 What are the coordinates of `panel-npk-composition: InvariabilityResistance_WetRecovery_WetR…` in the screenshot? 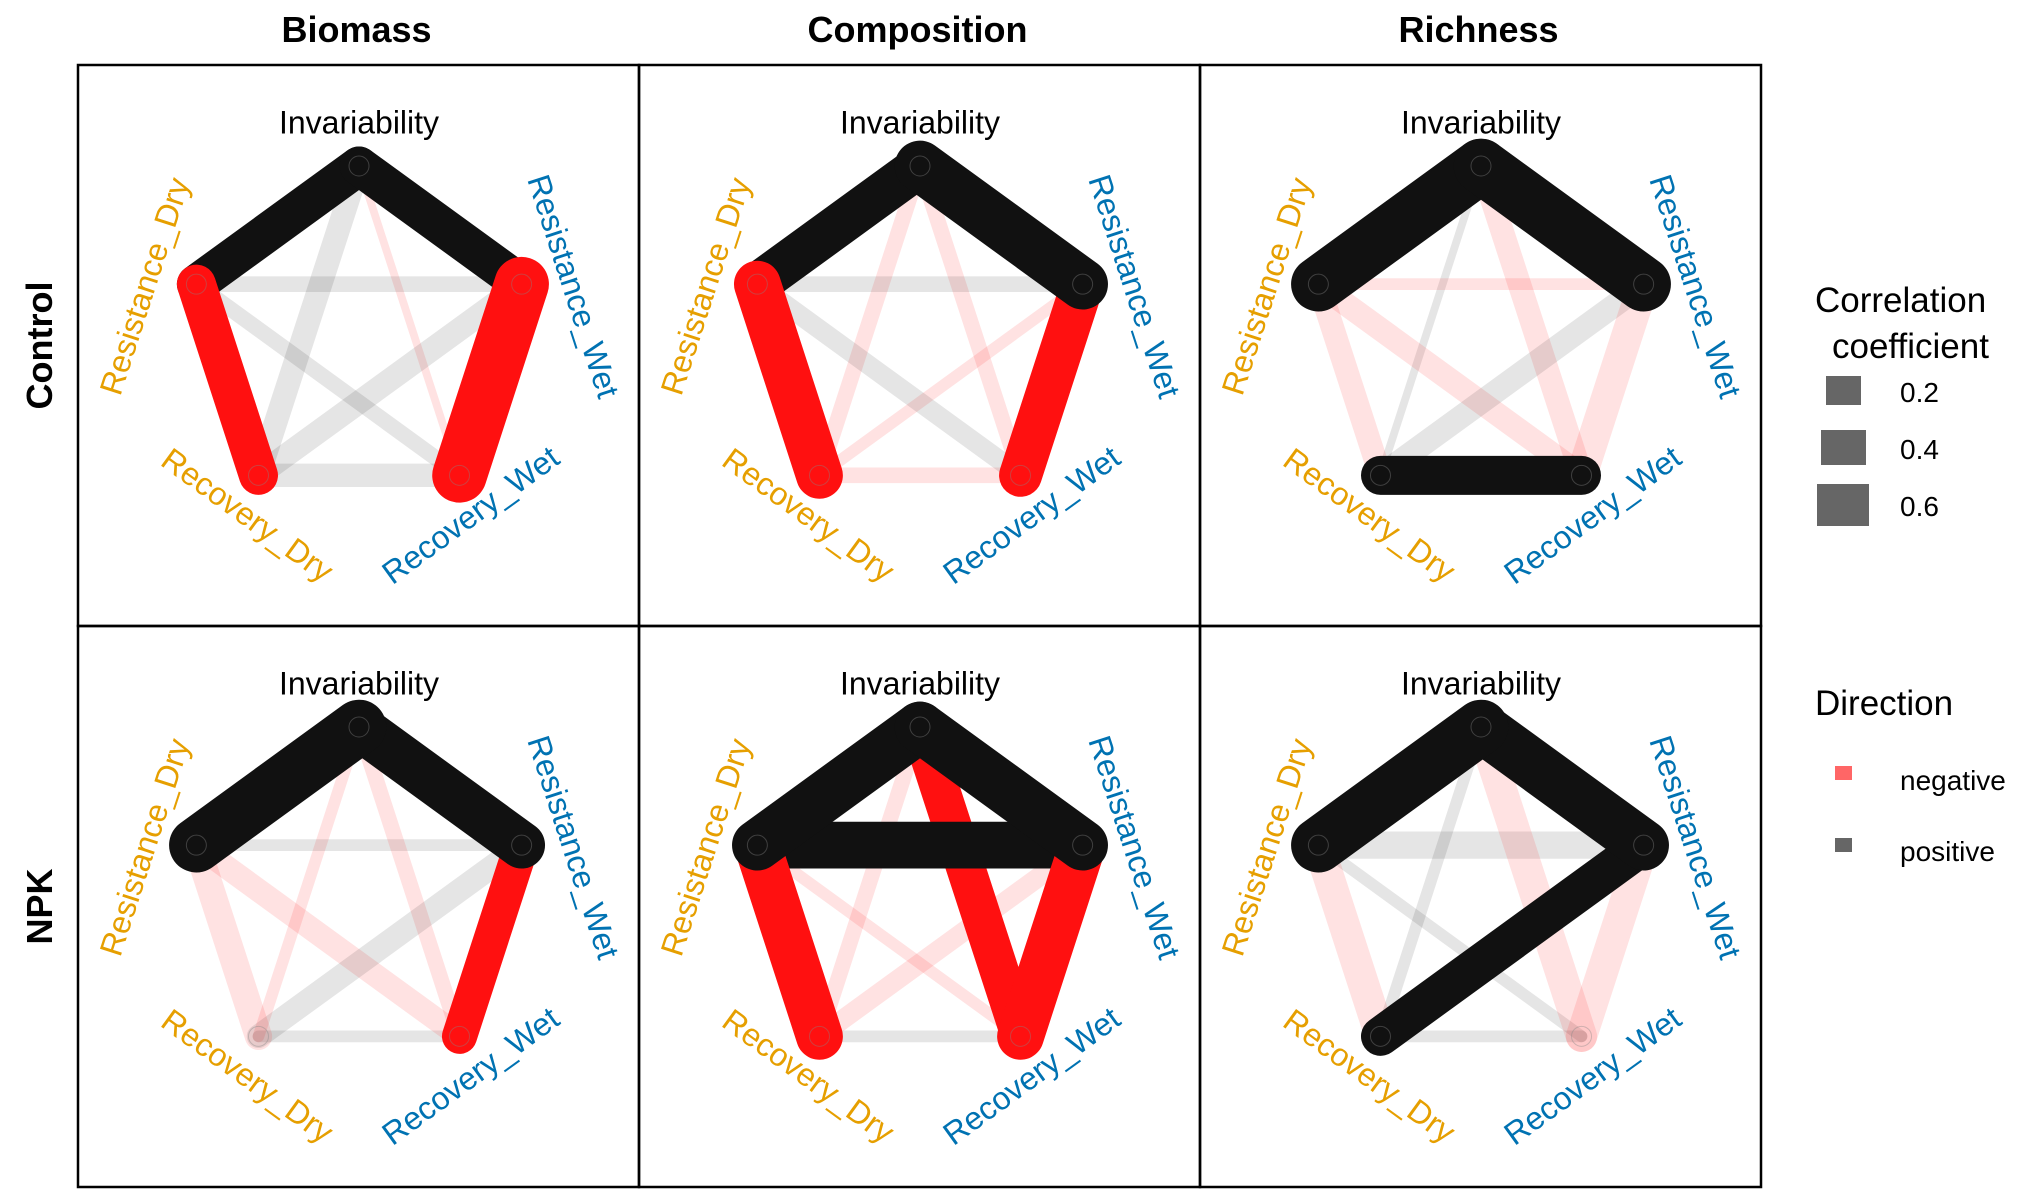 It's located at (919, 906).